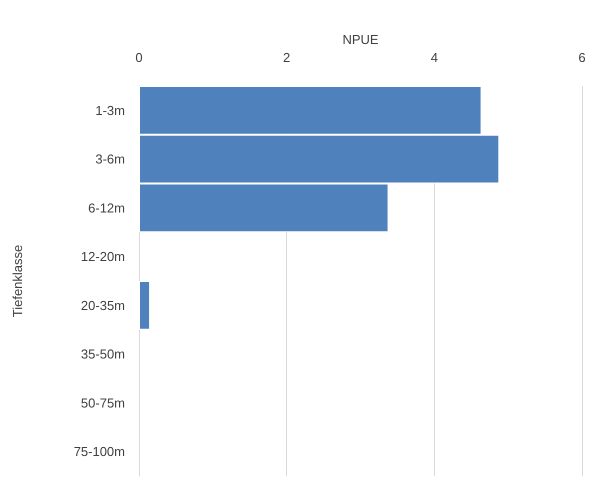 This screenshot has width=589, height=477. Describe the element at coordinates (110, 159) in the screenshot. I see `y-tick-label: 3-6m` at that location.